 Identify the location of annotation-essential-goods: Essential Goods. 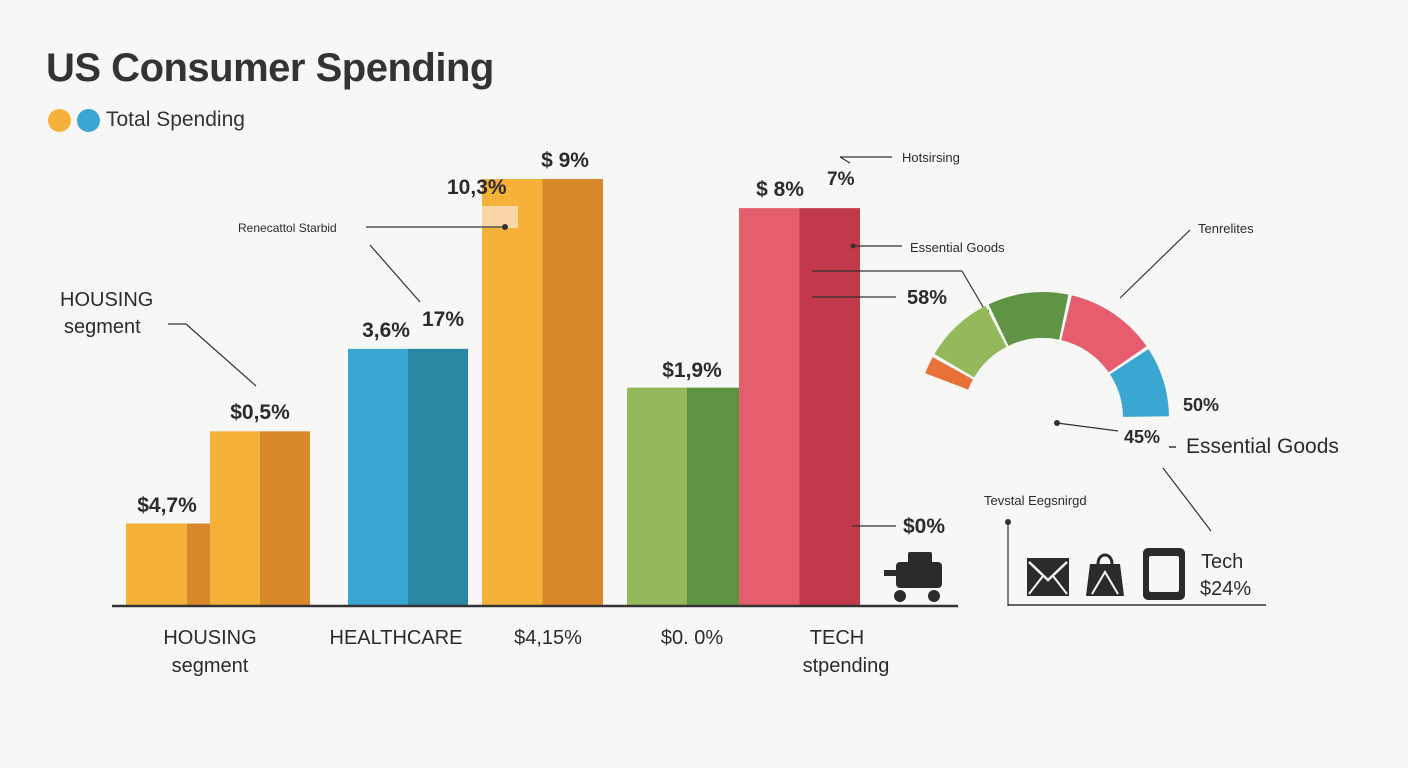
(957, 247).